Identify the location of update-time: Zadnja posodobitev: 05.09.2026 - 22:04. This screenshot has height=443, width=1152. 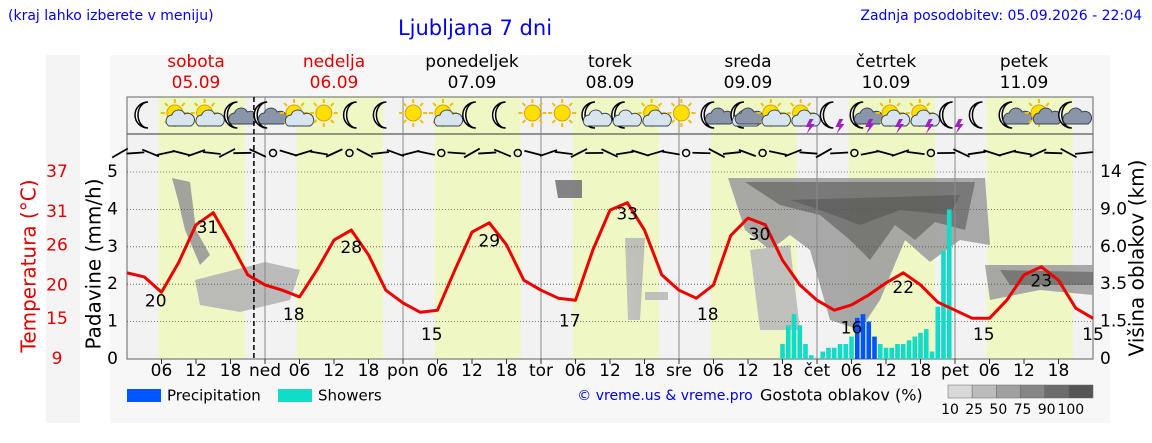
(1001, 16).